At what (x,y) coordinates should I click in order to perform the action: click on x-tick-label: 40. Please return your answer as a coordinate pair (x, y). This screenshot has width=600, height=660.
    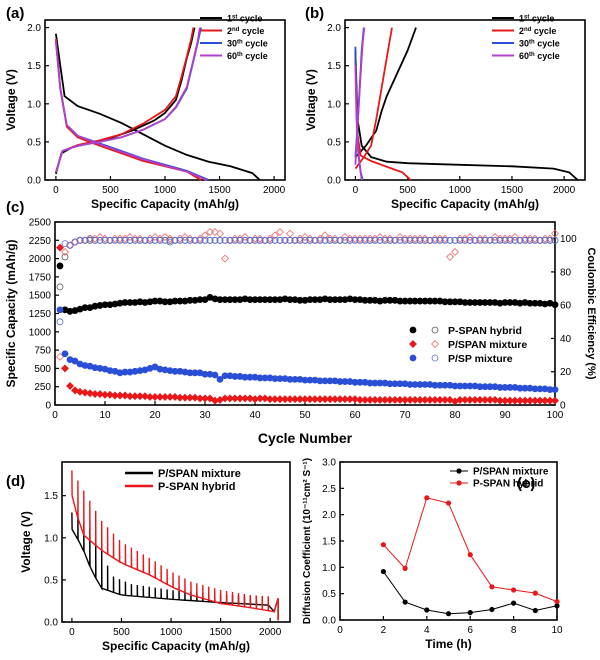
    Looking at the image, I should click on (255, 415).